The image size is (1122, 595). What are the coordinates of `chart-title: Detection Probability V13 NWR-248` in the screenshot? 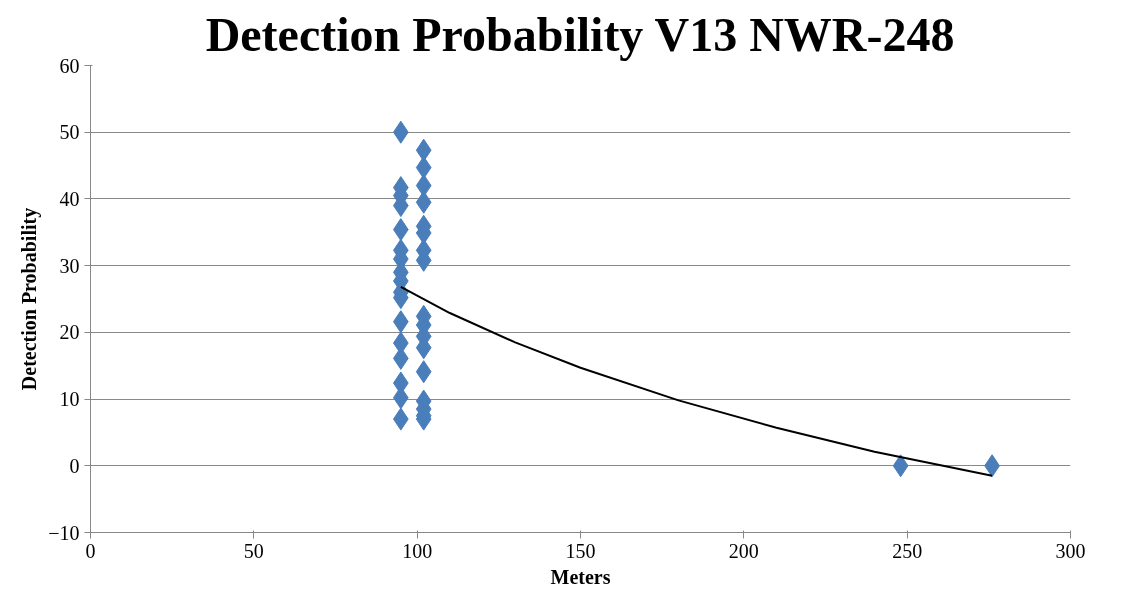 It's located at (580, 34).